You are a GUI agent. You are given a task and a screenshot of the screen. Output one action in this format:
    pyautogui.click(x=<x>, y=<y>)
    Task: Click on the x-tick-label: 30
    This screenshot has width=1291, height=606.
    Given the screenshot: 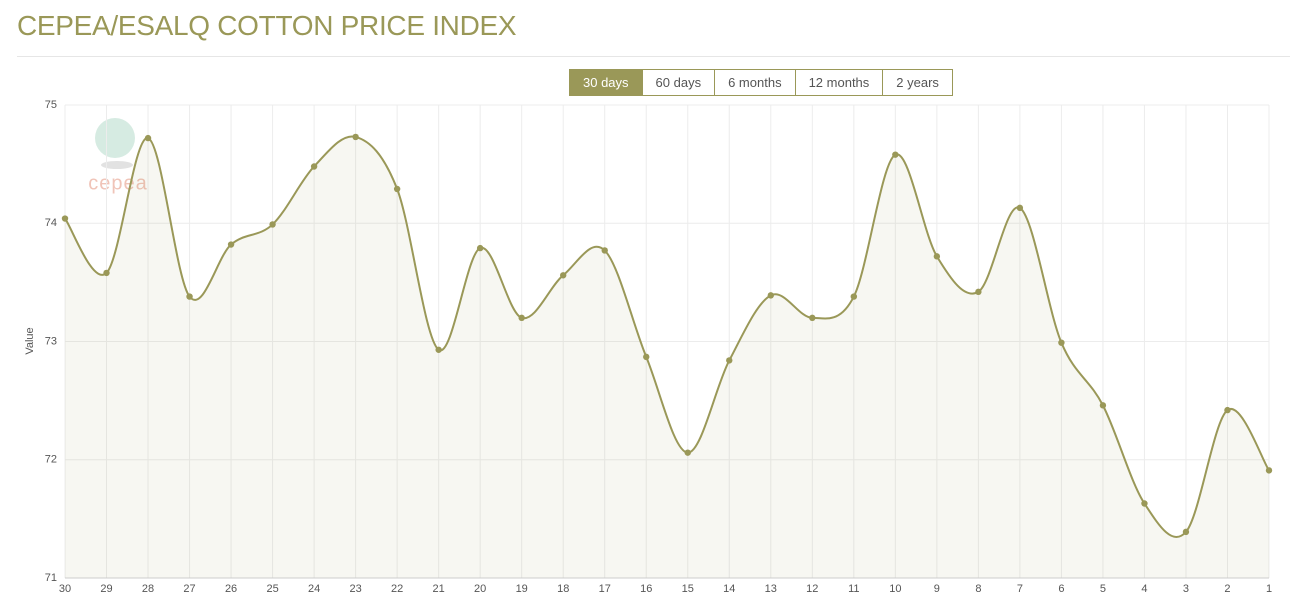 What is the action you would take?
    pyautogui.click(x=65, y=589)
    